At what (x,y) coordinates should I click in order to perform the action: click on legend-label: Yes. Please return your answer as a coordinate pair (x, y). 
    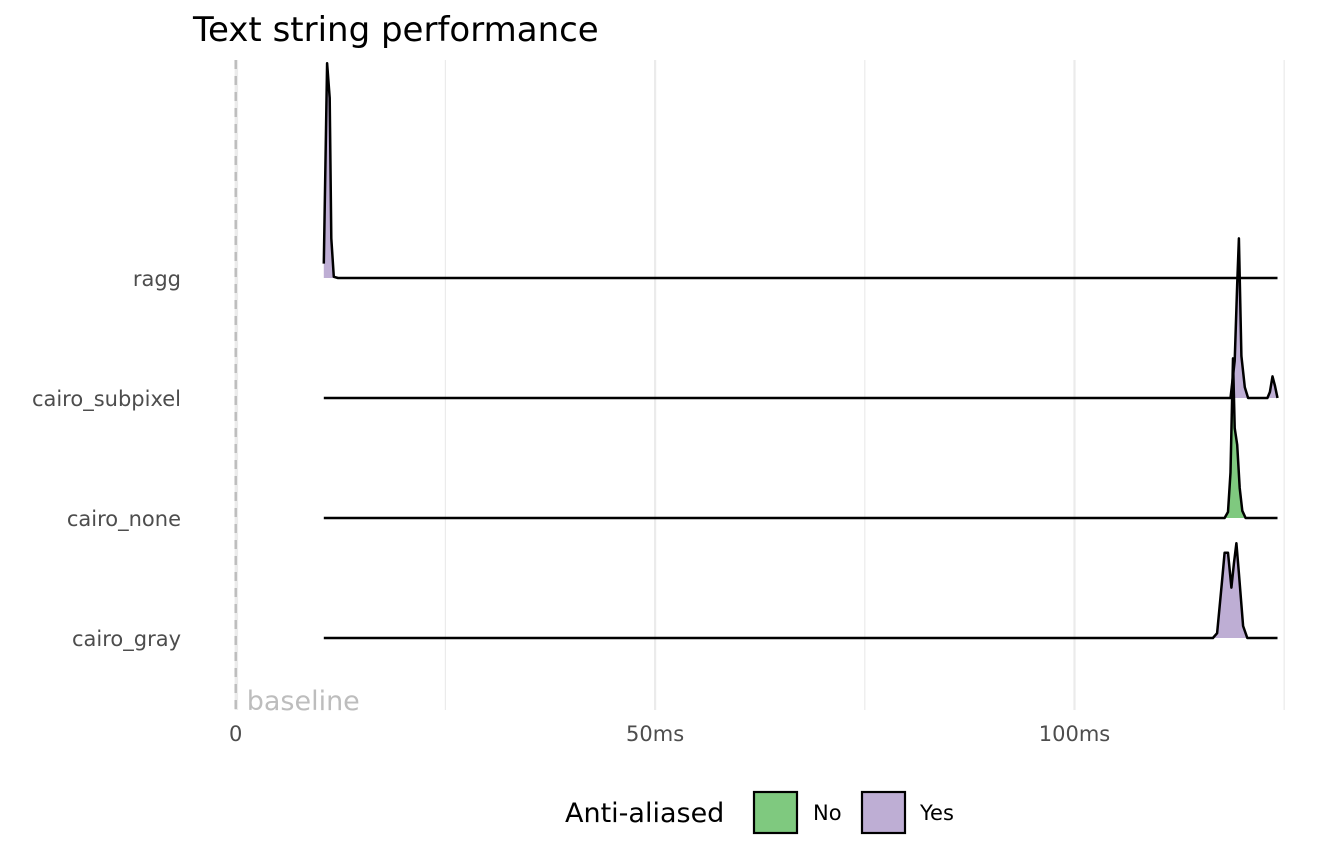
    Looking at the image, I should click on (936, 813).